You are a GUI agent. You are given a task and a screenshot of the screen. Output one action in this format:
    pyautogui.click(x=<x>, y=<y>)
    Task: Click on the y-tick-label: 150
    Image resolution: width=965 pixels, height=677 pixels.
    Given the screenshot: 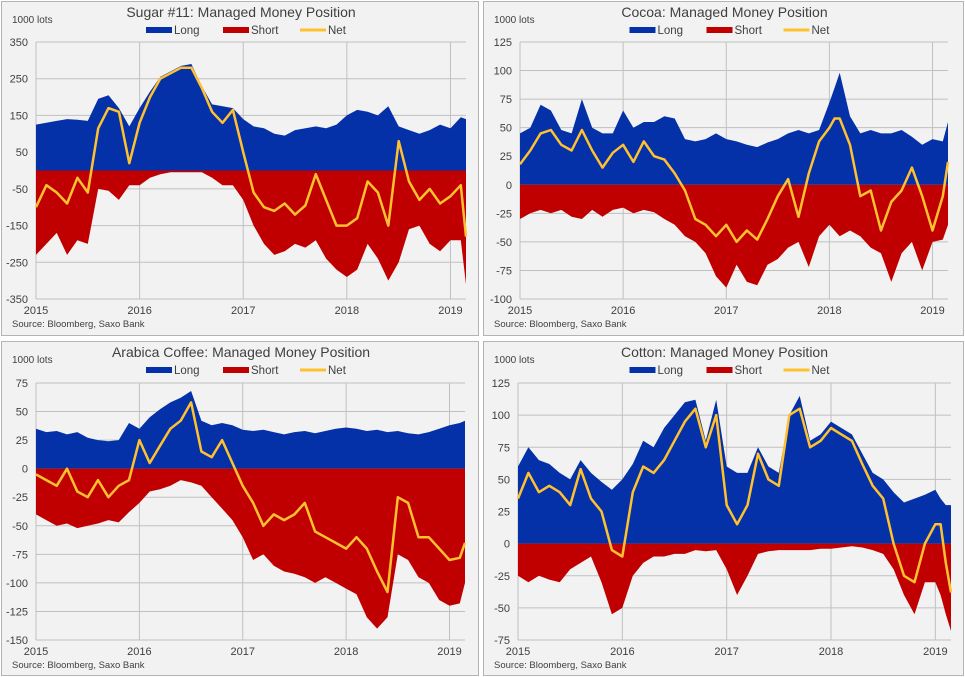 What is the action you would take?
    pyautogui.click(x=19, y=116)
    